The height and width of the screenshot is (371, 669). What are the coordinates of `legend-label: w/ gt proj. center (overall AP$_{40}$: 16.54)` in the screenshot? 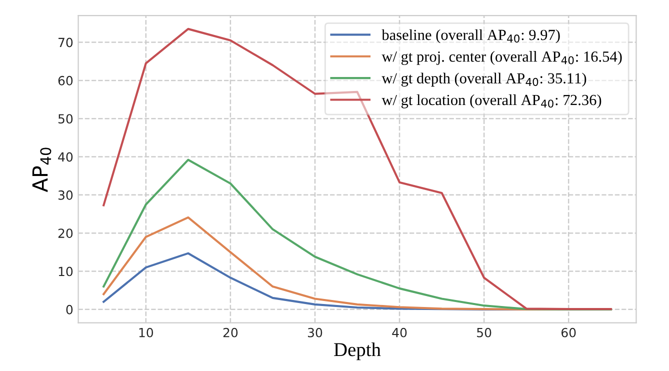 It's located at (502, 58).